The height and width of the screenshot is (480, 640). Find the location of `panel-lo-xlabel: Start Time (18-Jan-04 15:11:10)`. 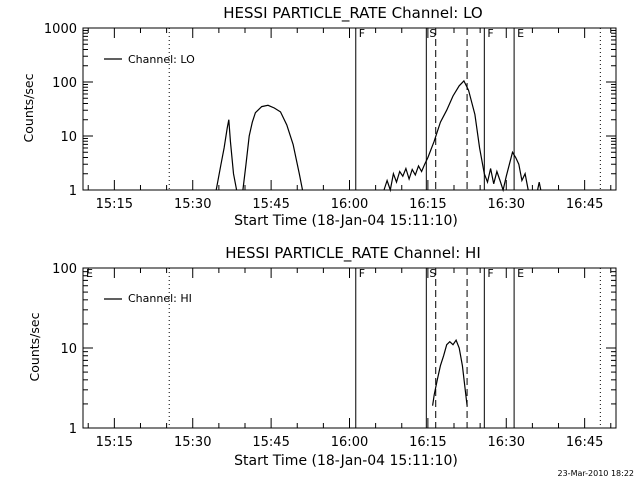

panel-lo-xlabel: Start Time (18-Jan-04 15:11:10) is located at coordinates (346, 221).